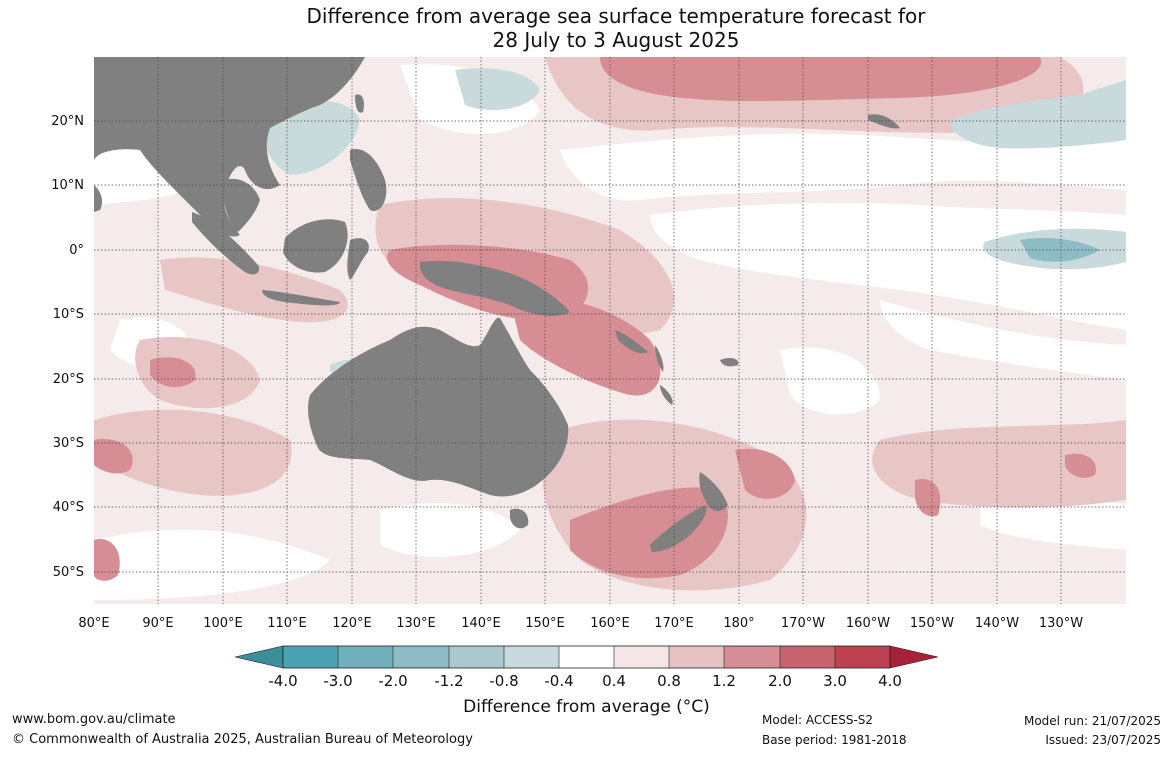 Image resolution: width=1173 pixels, height=770 pixels. What do you see at coordinates (241, 205) in the screenshot?
I see `land-indochina` at bounding box center [241, 205].